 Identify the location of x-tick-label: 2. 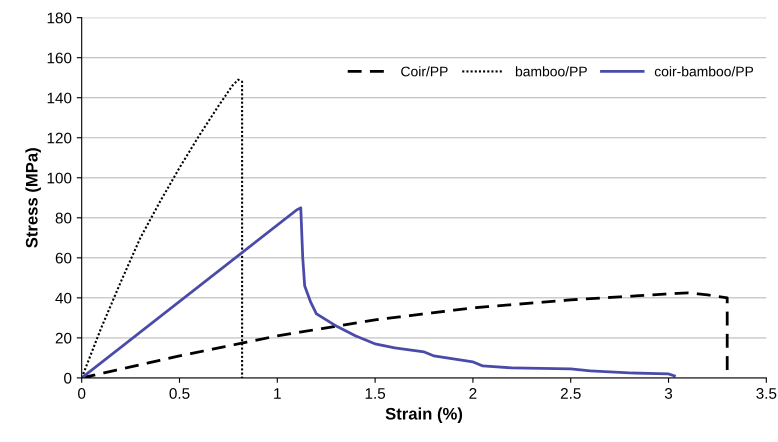
(472, 393).